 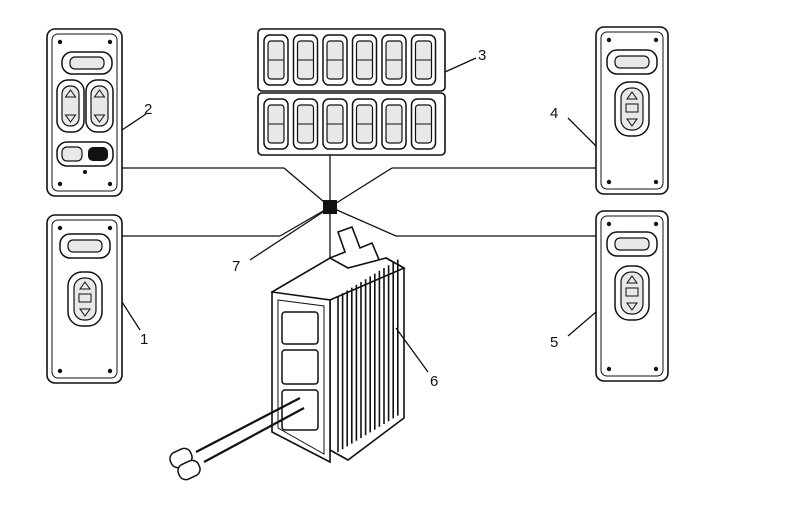 I want to click on callout-5: 5, so click(x=554, y=342).